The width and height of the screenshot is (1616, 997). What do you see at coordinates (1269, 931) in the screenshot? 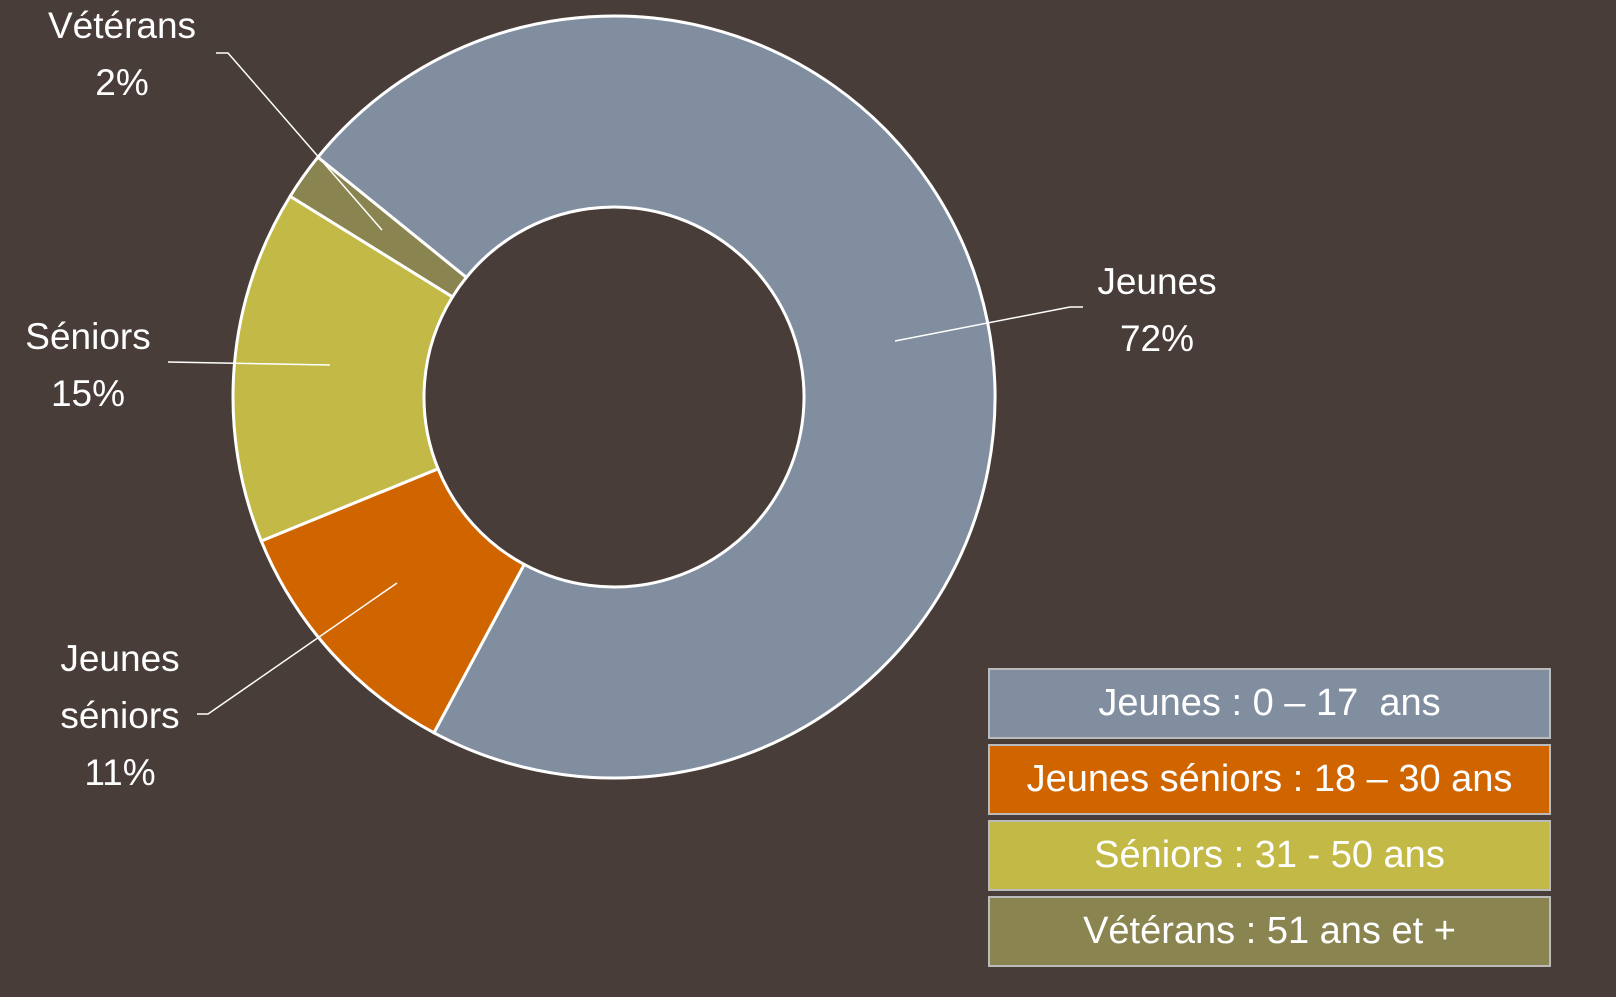
I see `legend-entry: Vétérans : 51 ans et +` at bounding box center [1269, 931].